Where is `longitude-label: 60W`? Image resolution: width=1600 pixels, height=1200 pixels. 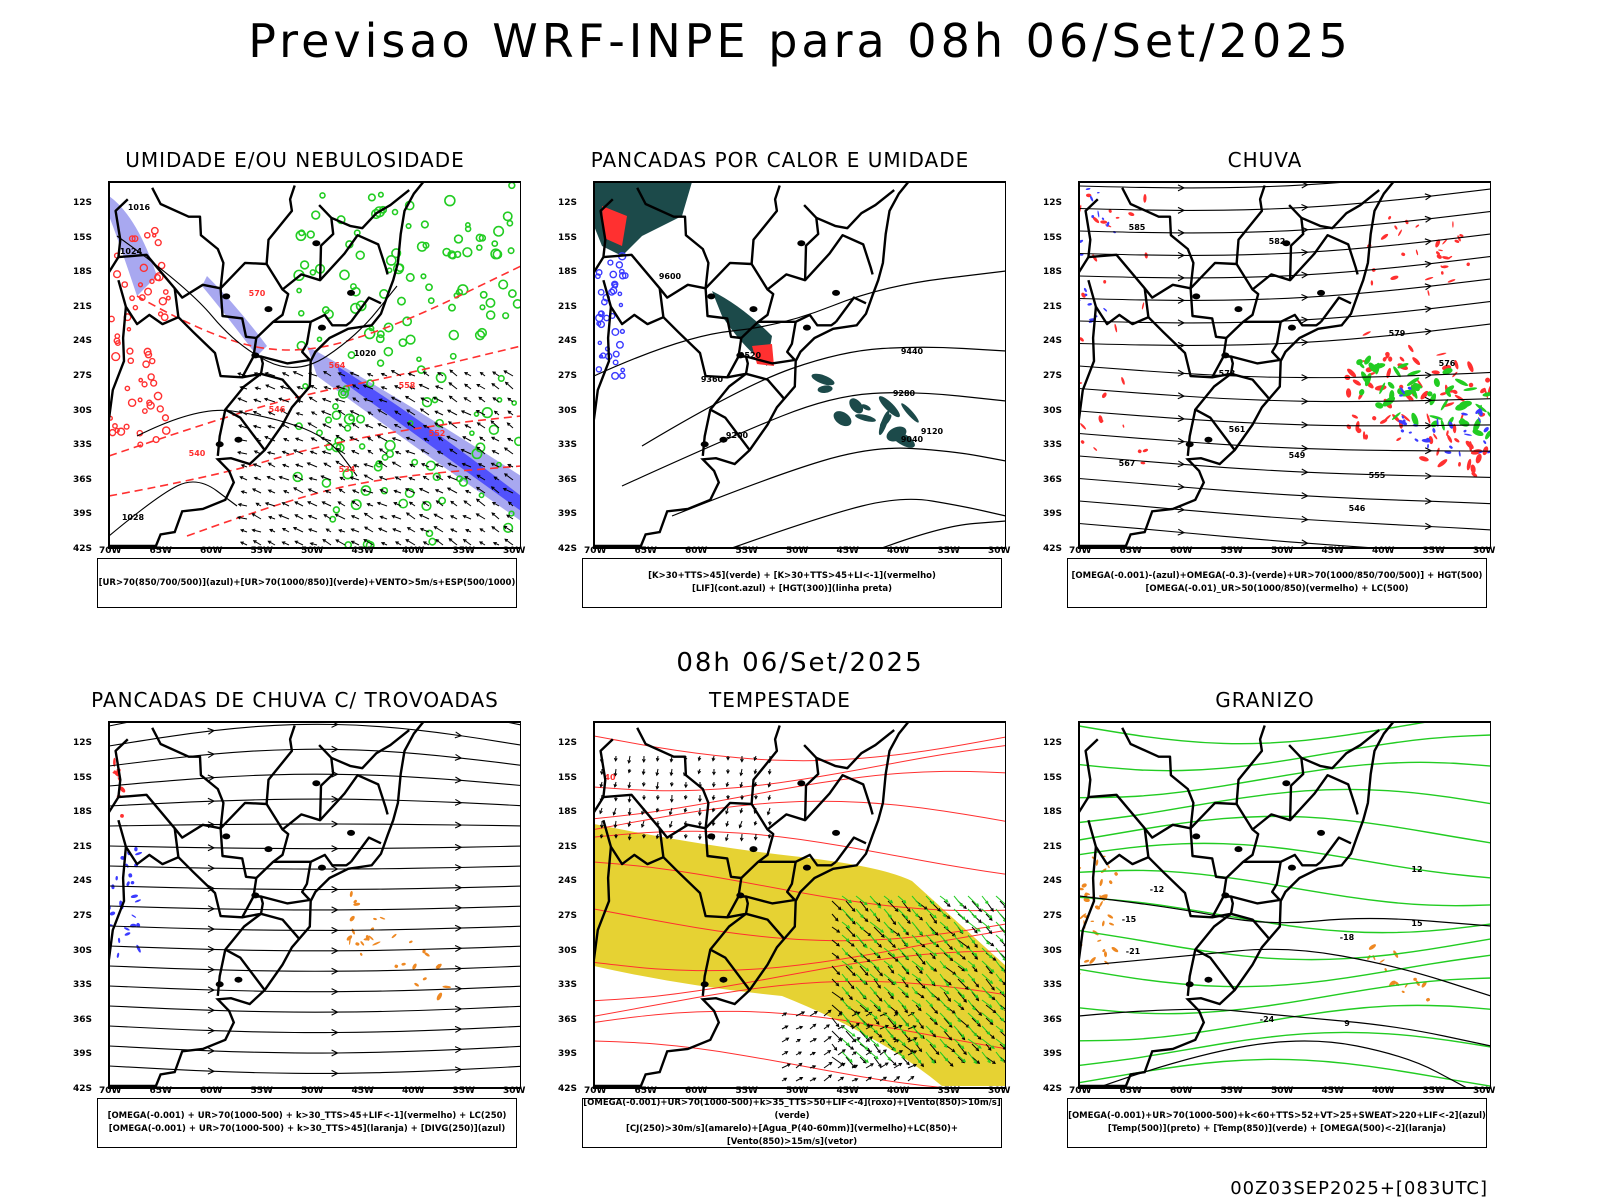
longitude-label: 60W is located at coordinates (696, 1091).